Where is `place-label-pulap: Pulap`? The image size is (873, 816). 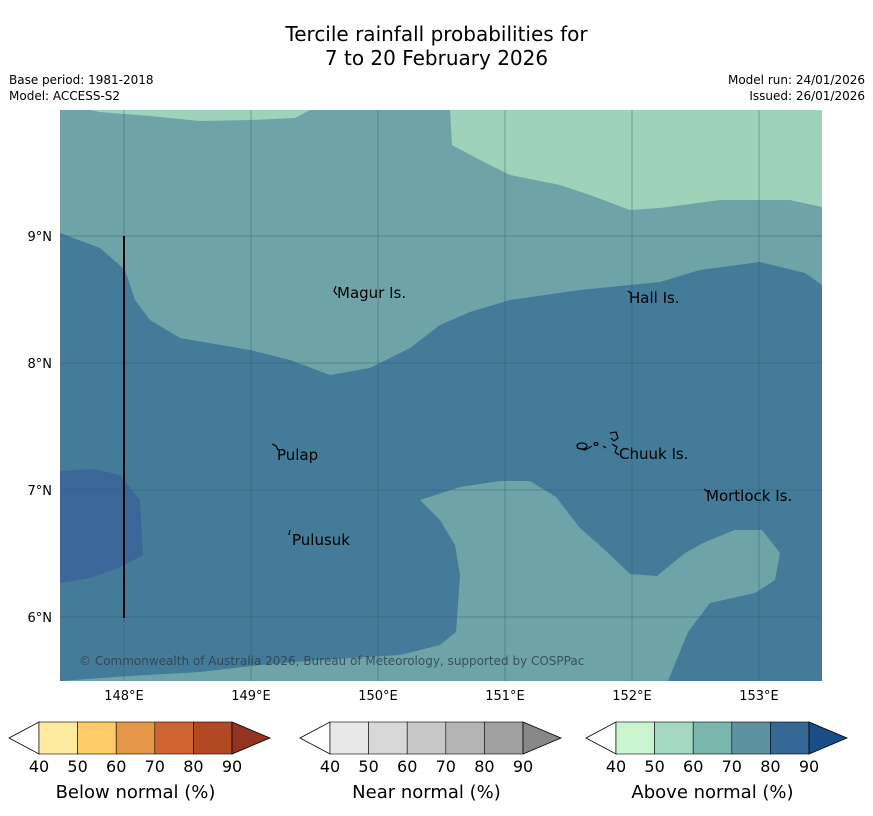 place-label-pulap: Pulap is located at coordinates (297, 455).